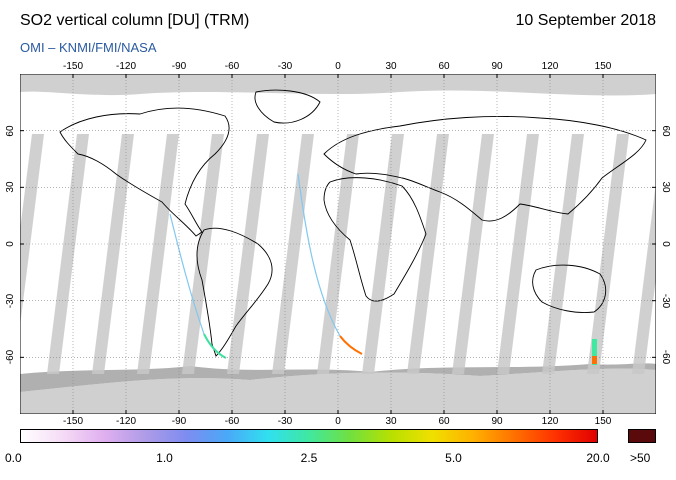 The image size is (676, 480). I want to click on arctic-no-data, so click(338, 85).